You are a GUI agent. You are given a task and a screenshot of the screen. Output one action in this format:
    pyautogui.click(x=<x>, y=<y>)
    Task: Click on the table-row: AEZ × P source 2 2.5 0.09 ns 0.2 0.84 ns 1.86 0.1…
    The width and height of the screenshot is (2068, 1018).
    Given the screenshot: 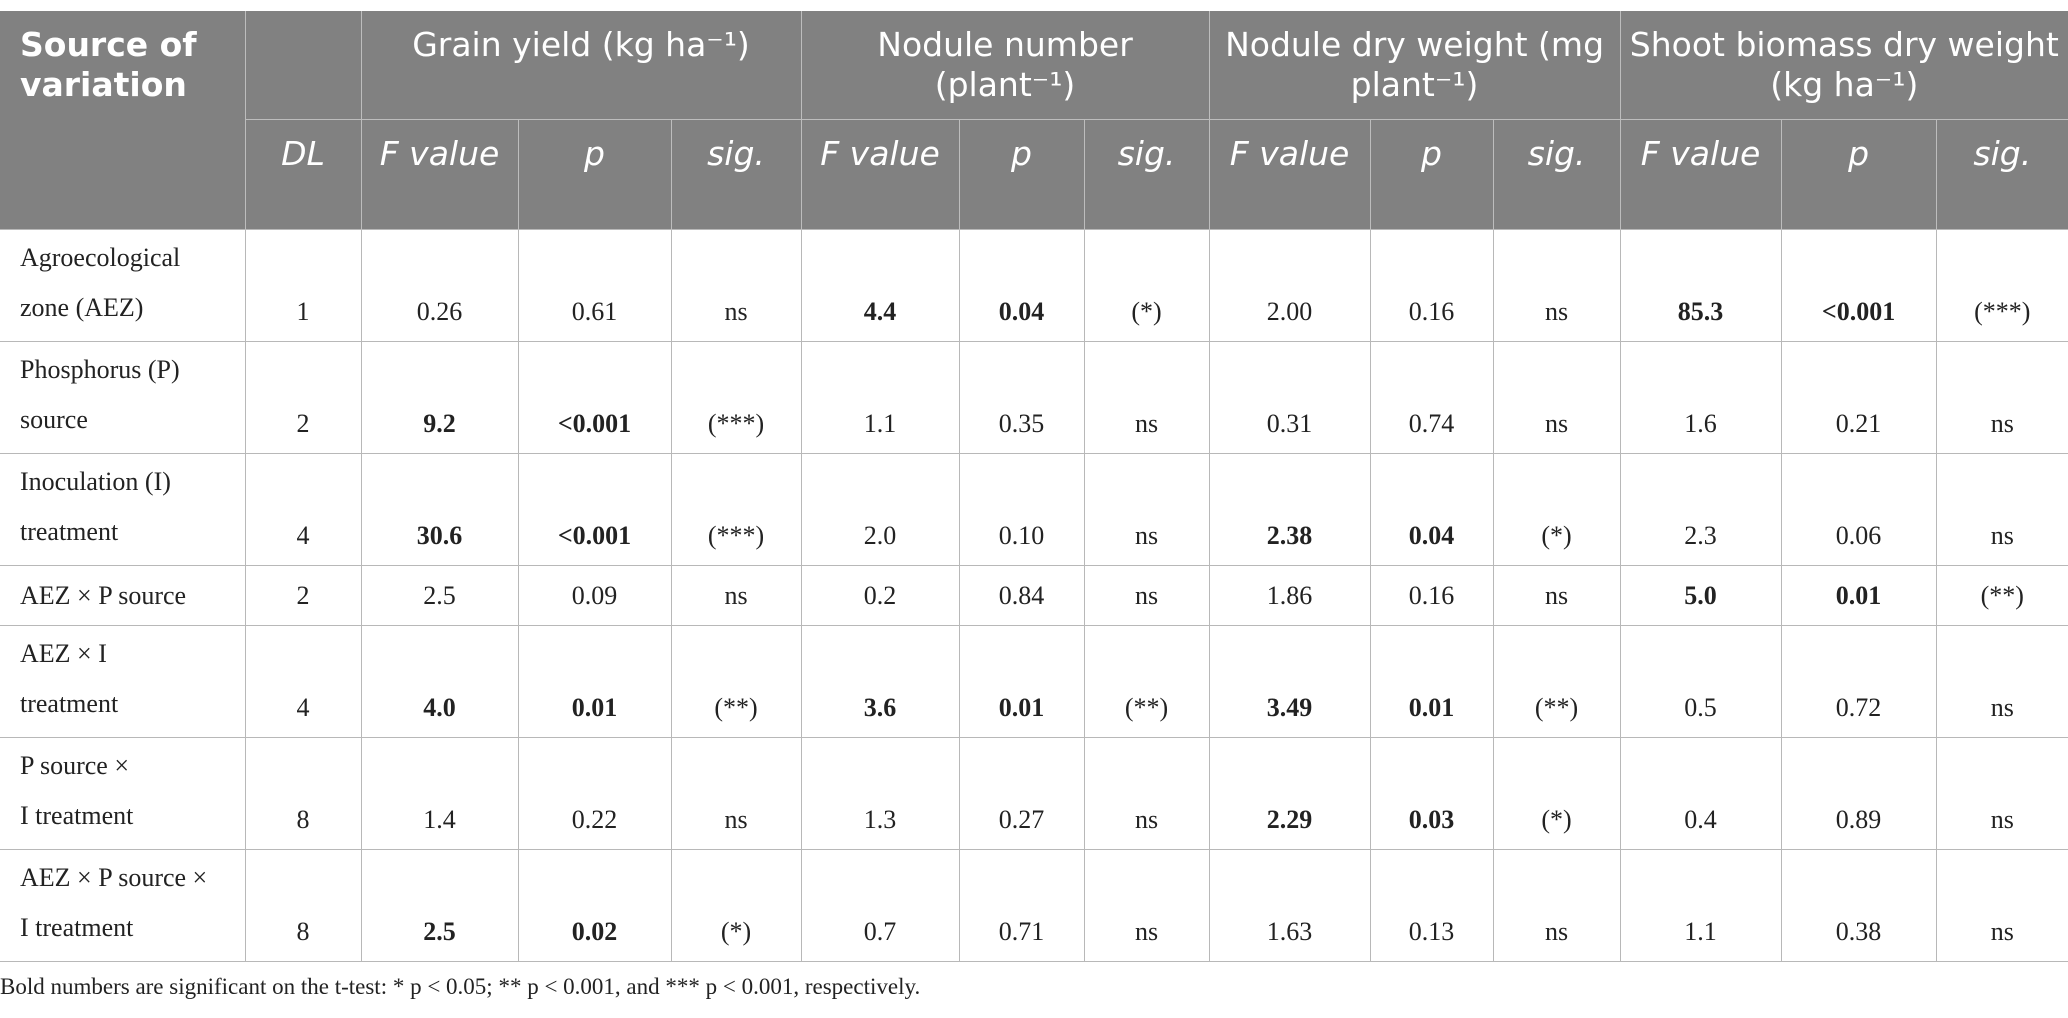 What is the action you would take?
    pyautogui.click(x=1034, y=595)
    